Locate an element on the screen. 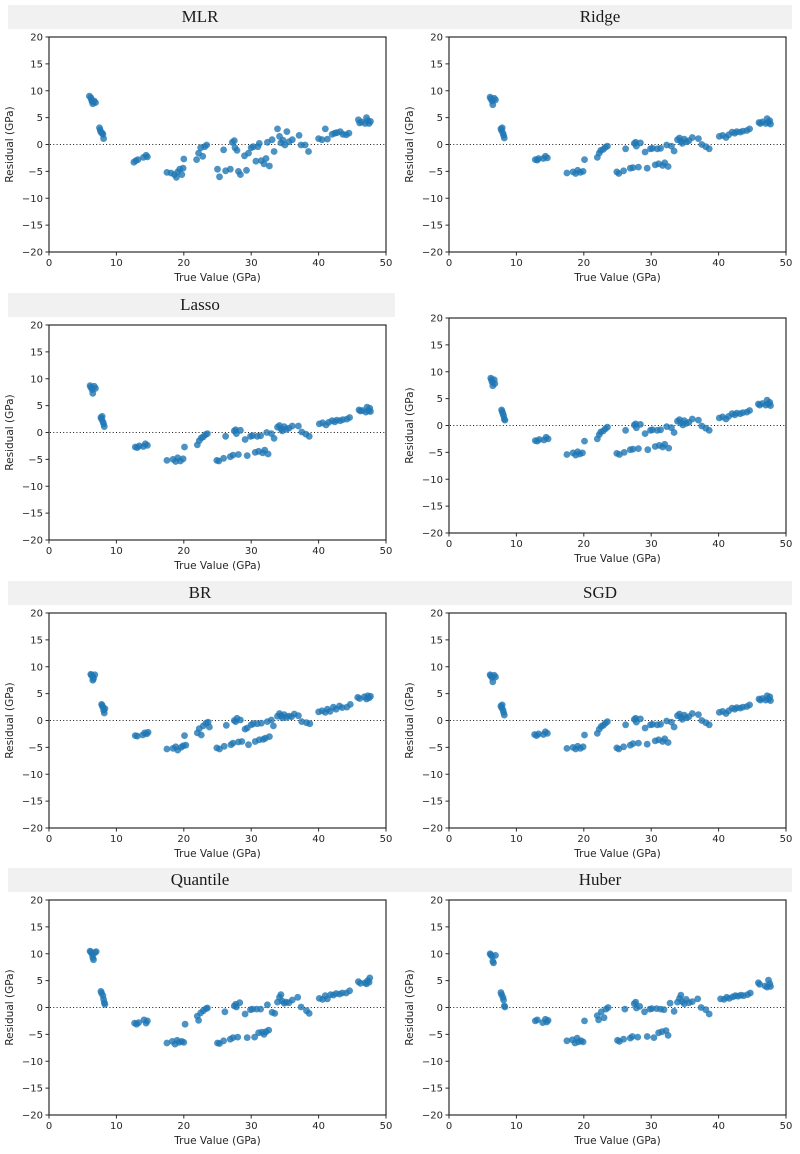  x-tick-label: 40 is located at coordinates (718, 544).